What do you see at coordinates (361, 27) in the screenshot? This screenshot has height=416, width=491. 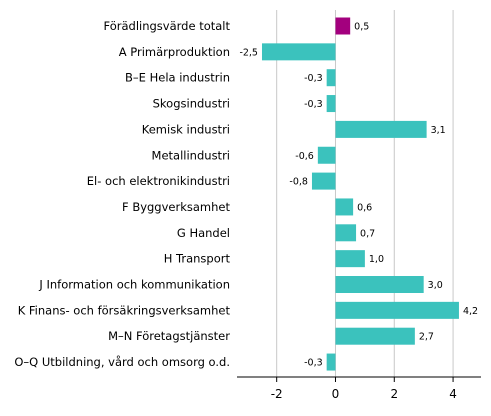 I see `value-label-0: 0,5` at bounding box center [361, 27].